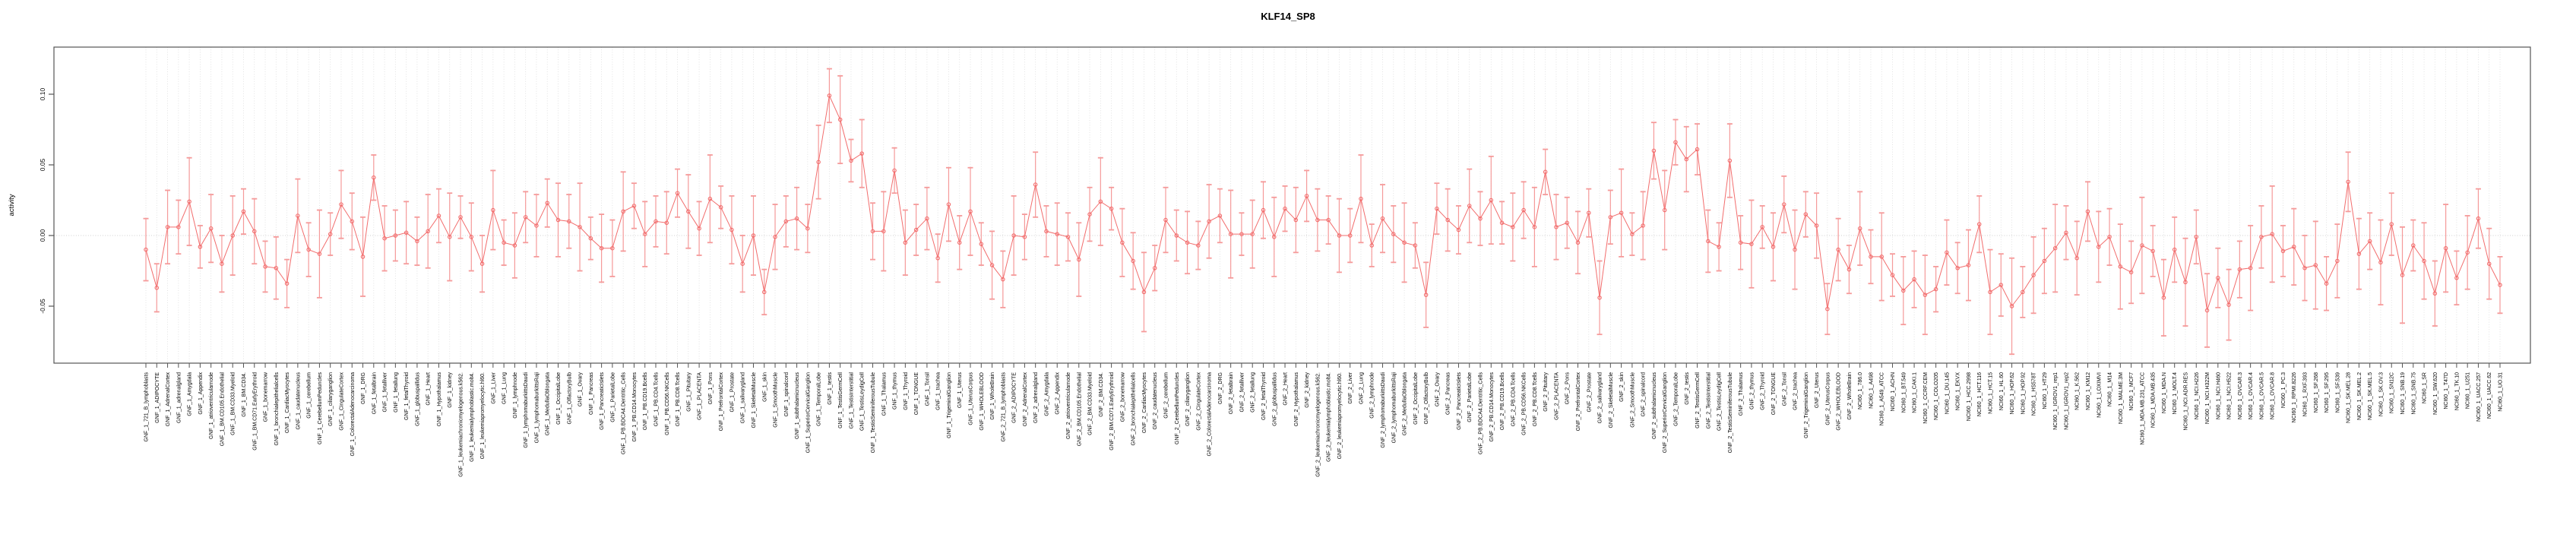  I want to click on x-tick-label: GNF_1_SkeletalMuscle, so click(754, 400).